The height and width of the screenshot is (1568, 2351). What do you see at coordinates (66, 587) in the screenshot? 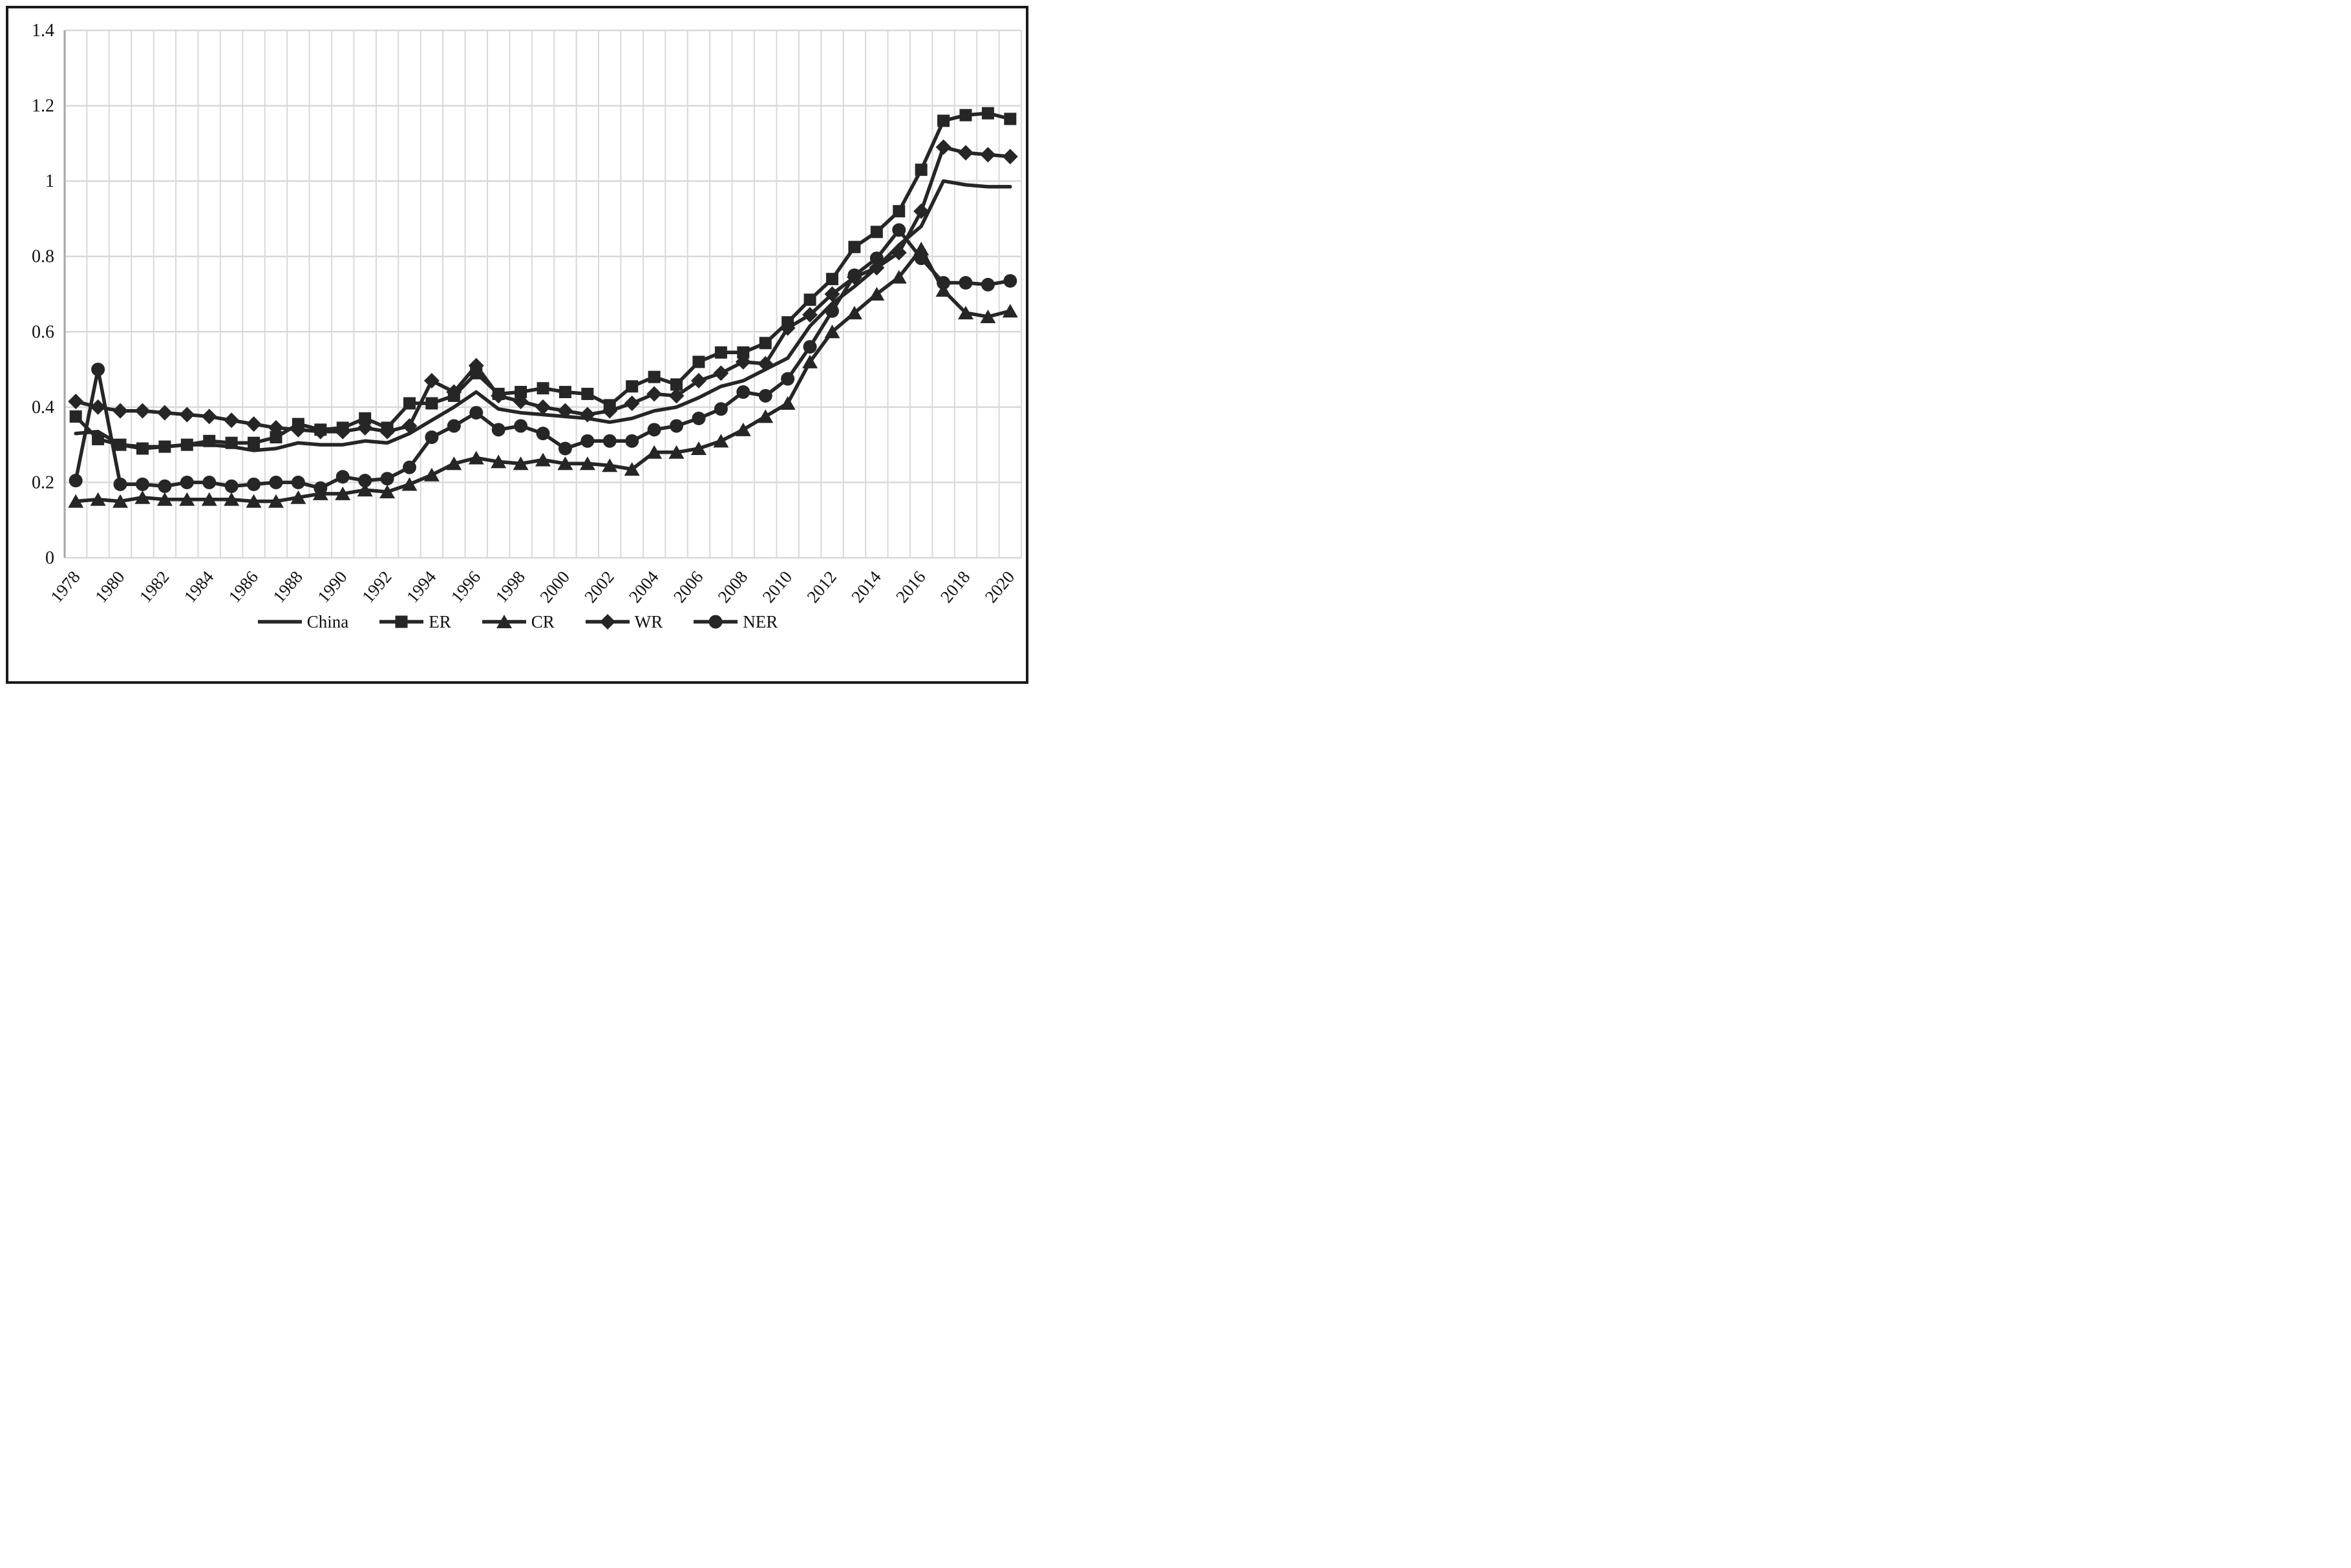
I see `x-axis-tick-label: 1978` at bounding box center [66, 587].